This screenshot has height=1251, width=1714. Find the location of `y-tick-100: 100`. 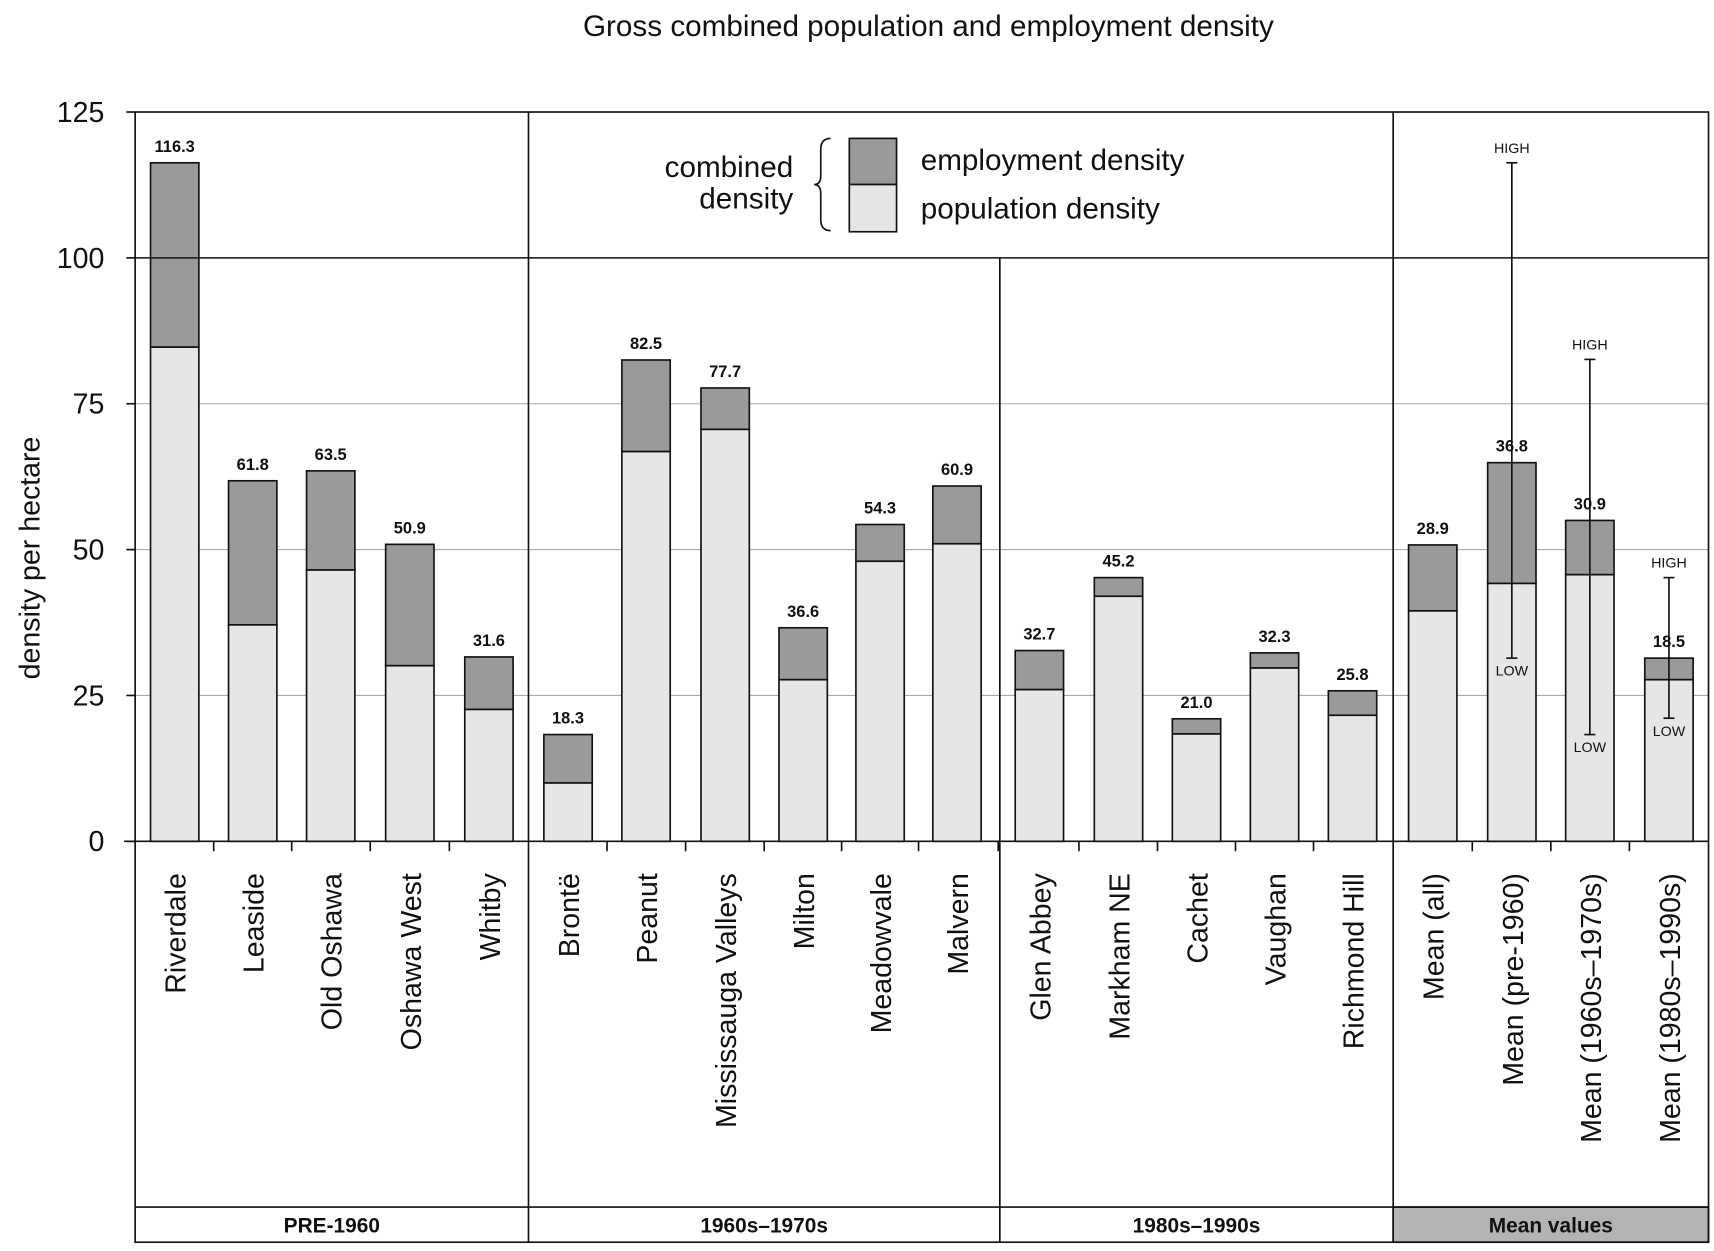

y-tick-100: 100 is located at coordinates (81, 259).